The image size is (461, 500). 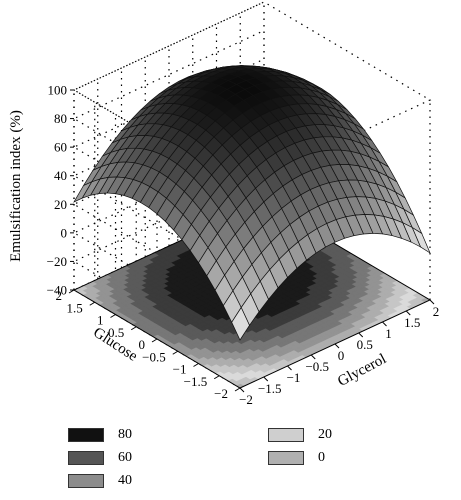 I want to click on z-axis-title: Emulsification index (%), so click(x=16, y=186).